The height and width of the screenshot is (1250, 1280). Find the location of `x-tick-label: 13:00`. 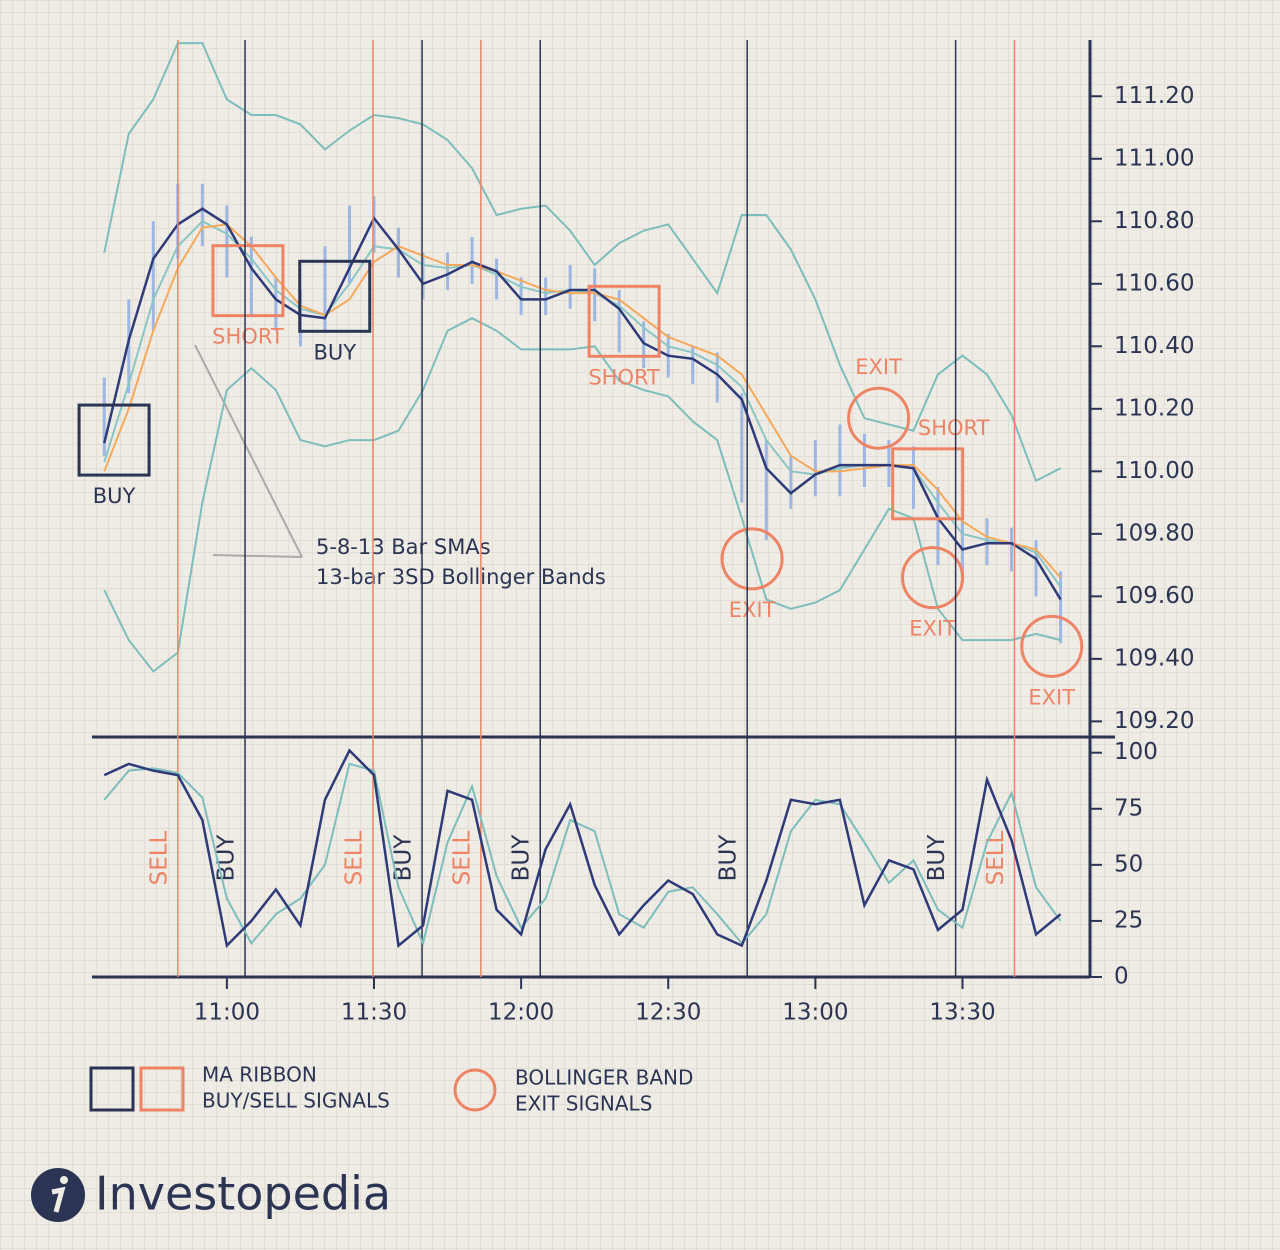

x-tick-label: 13:00 is located at coordinates (815, 1013).